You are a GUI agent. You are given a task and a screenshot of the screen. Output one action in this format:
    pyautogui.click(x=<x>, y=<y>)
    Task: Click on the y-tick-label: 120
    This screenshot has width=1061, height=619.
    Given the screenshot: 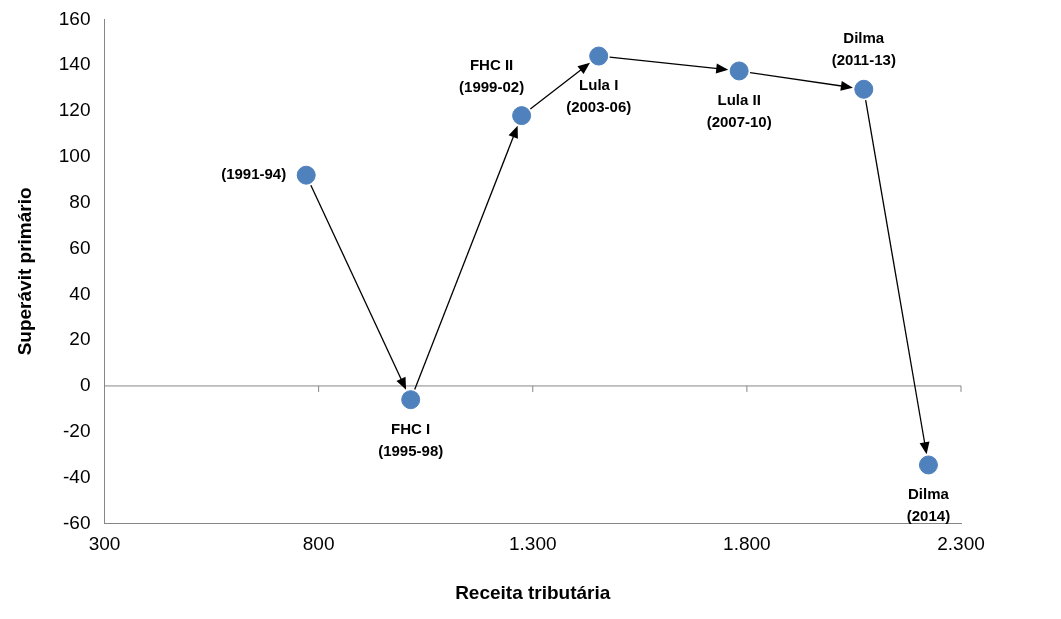 What is the action you would take?
    pyautogui.click(x=74, y=110)
    